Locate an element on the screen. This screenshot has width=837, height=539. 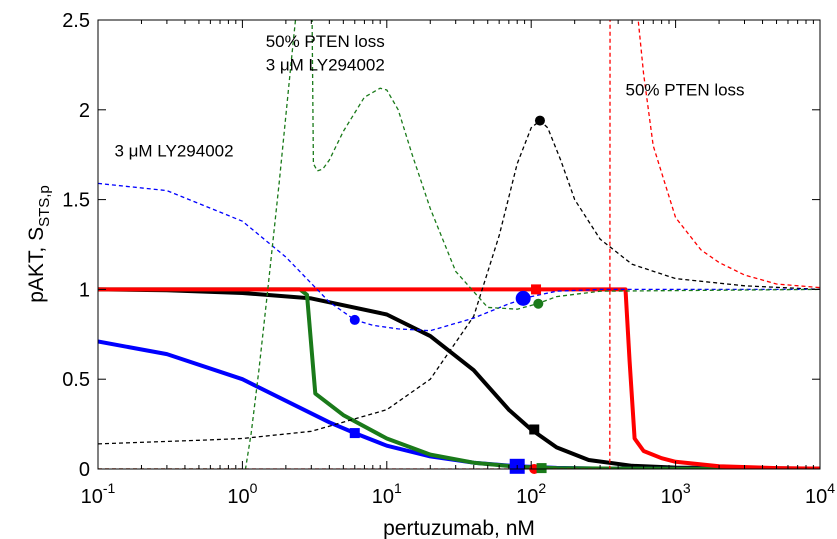
x-tick-exp: -1 is located at coordinates (109, 488).